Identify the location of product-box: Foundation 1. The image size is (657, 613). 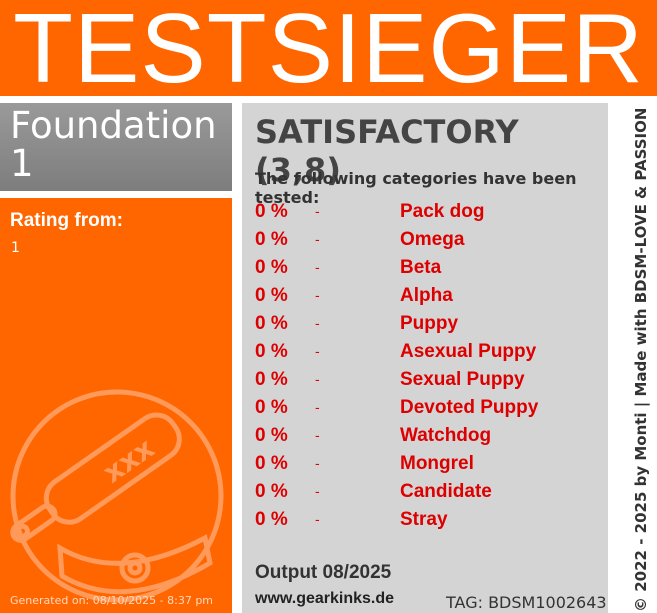
(116, 147).